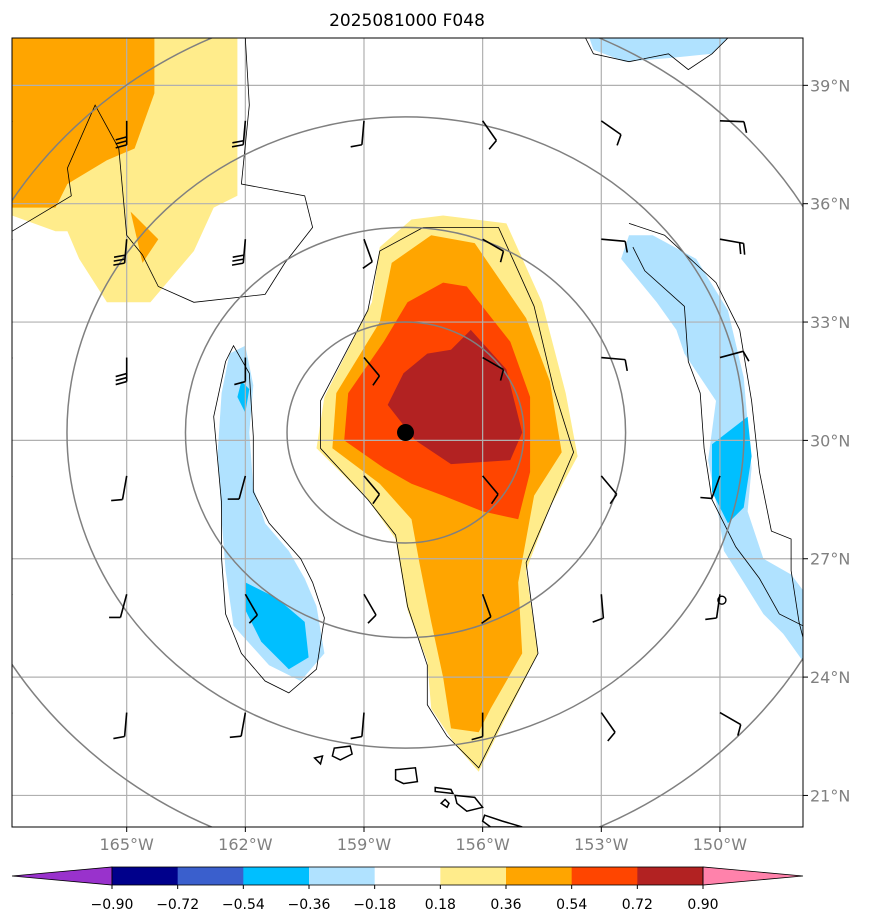 The image size is (873, 924). Describe the element at coordinates (309, 905) in the screenshot. I see `colorbar-label: −0.36` at that location.